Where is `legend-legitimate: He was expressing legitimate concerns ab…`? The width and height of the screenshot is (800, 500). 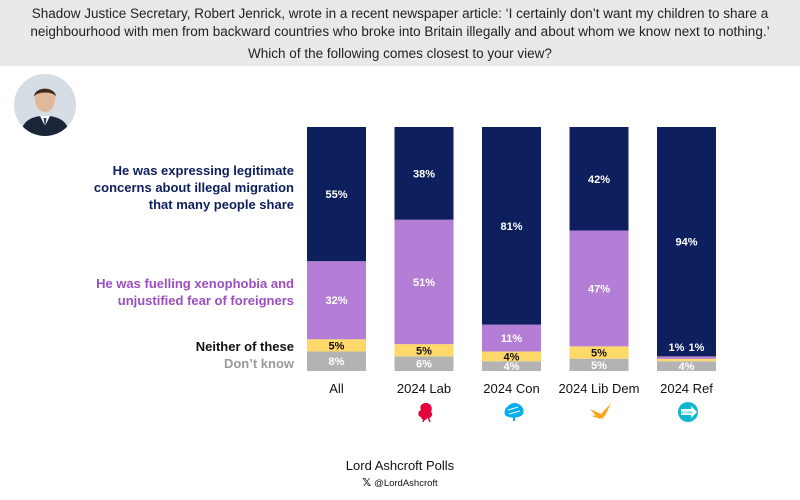 legend-legitimate: He was expressing legitimate concerns ab… is located at coordinates (194, 187).